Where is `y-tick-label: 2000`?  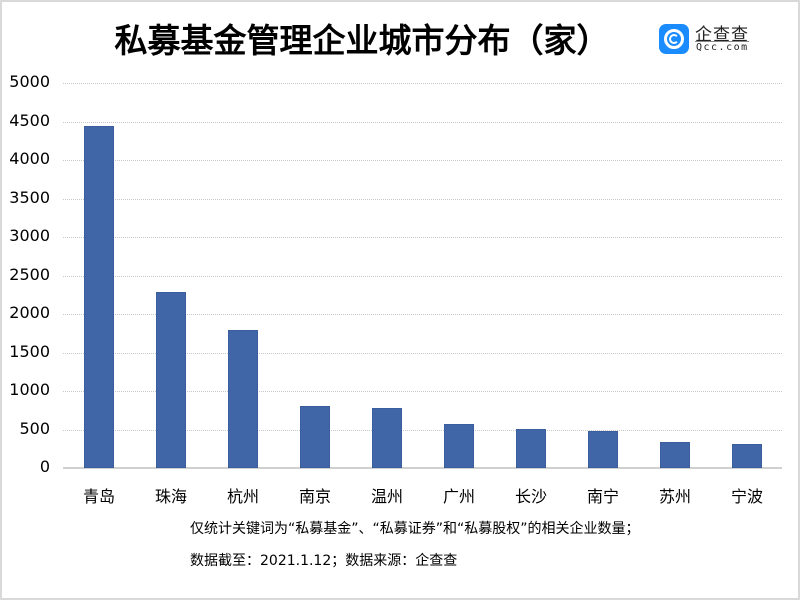 y-tick-label: 2000 is located at coordinates (29, 312).